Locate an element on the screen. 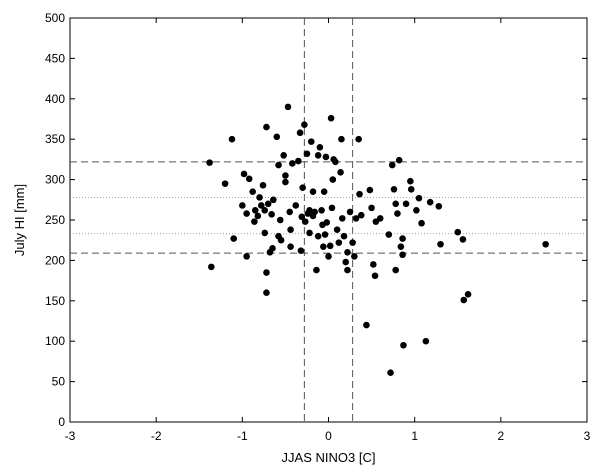 The width and height of the screenshot is (595, 470). x-axis-label: JJAS NINO3 [C] is located at coordinates (329, 457).